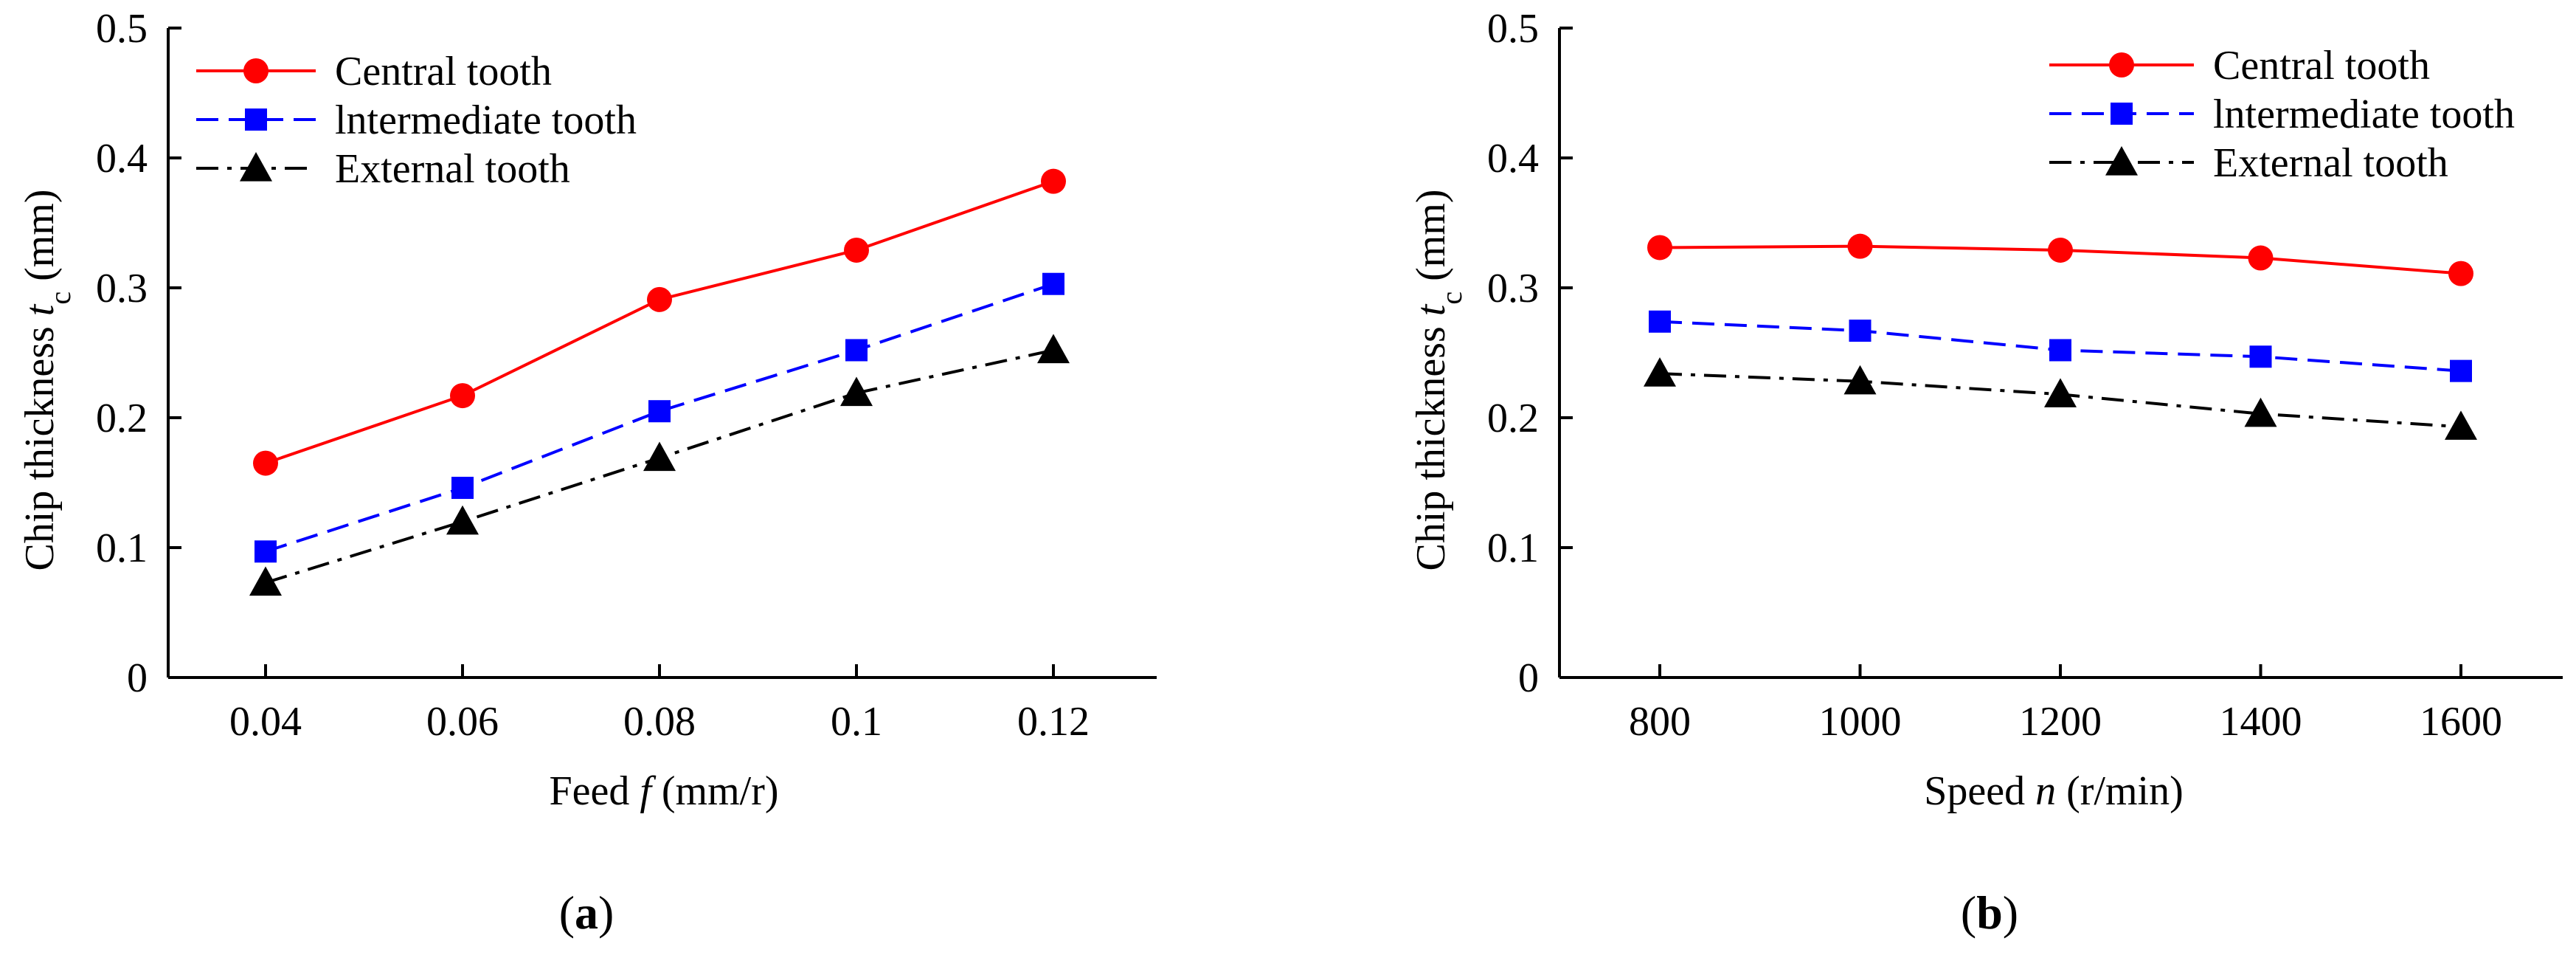 The width and height of the screenshot is (2576, 955). Describe the element at coordinates (265, 722) in the screenshot. I see `x-tick-label: 0.04` at that location.